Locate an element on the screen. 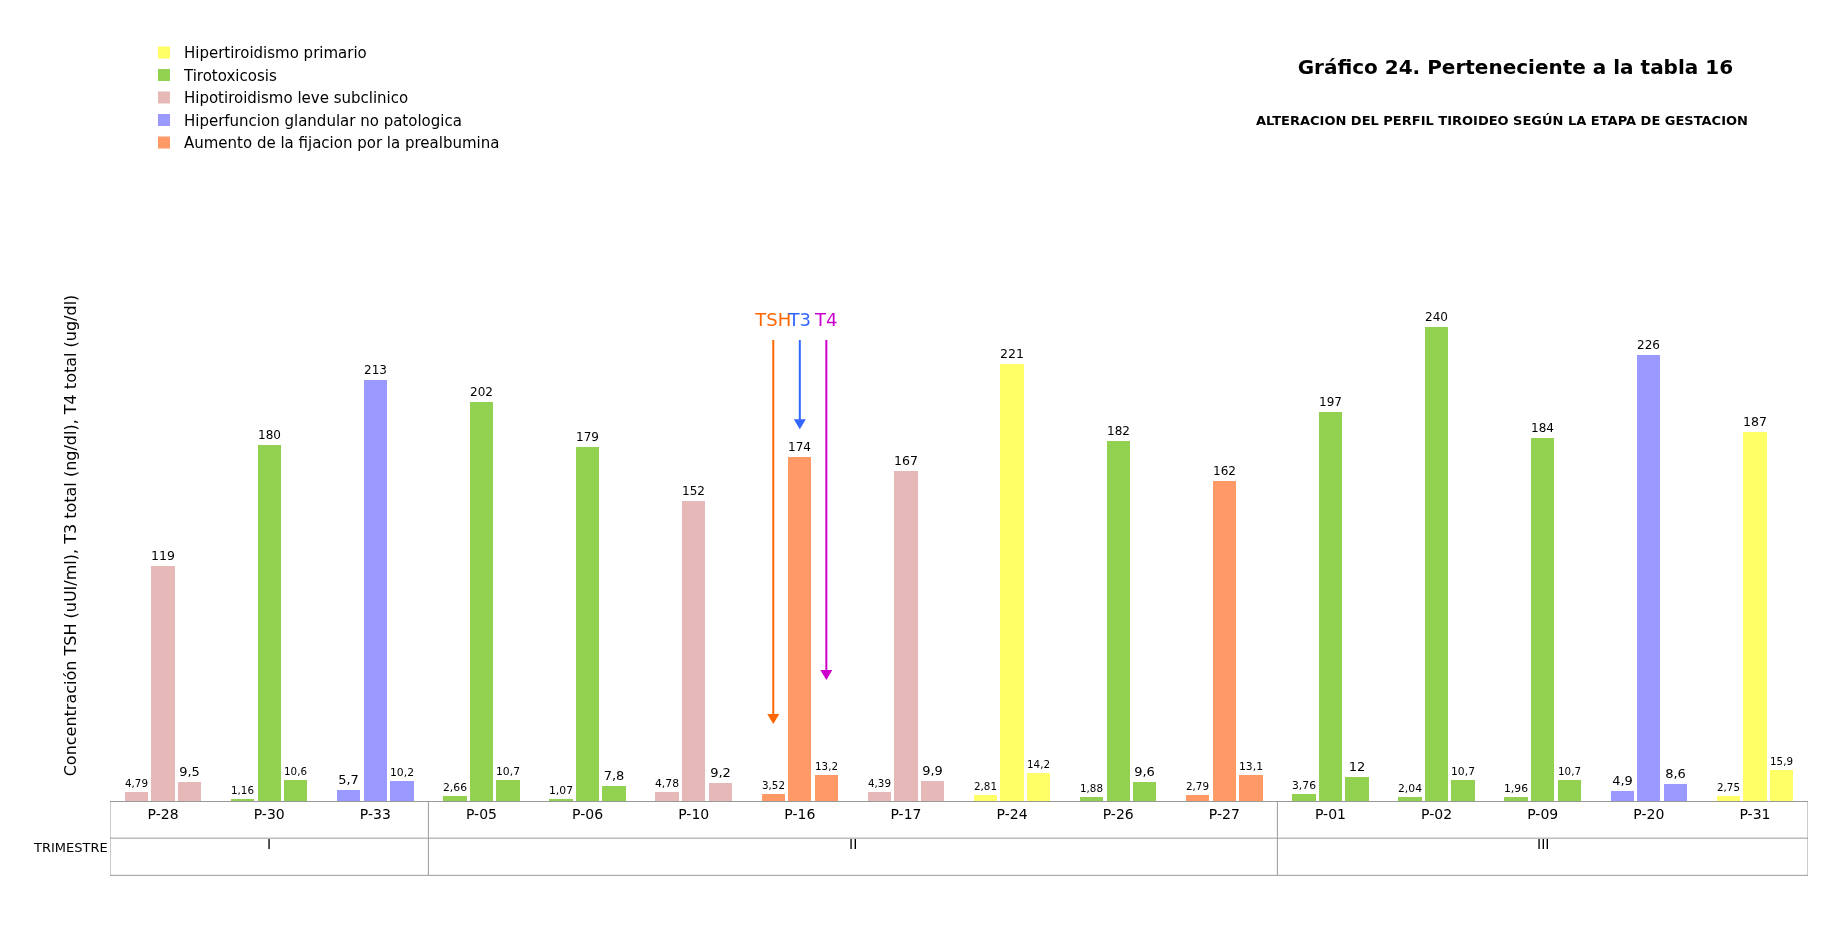 This screenshot has width=1848, height=951. data-label: 10,2 is located at coordinates (402, 772).